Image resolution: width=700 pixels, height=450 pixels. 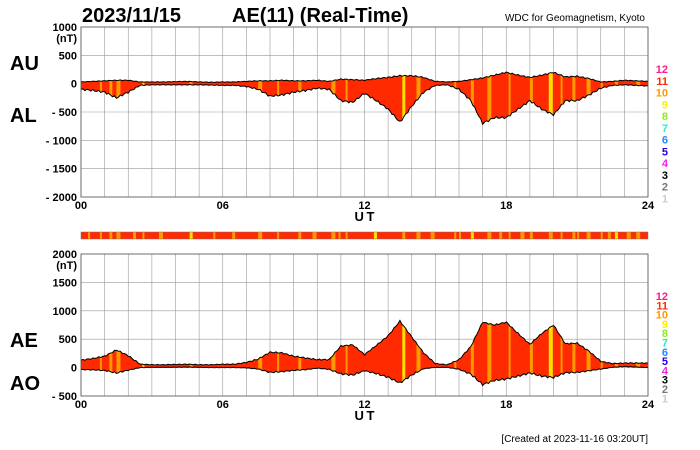 What do you see at coordinates (61, 198) in the screenshot?
I see `y-tick-label: - 2000` at bounding box center [61, 198].